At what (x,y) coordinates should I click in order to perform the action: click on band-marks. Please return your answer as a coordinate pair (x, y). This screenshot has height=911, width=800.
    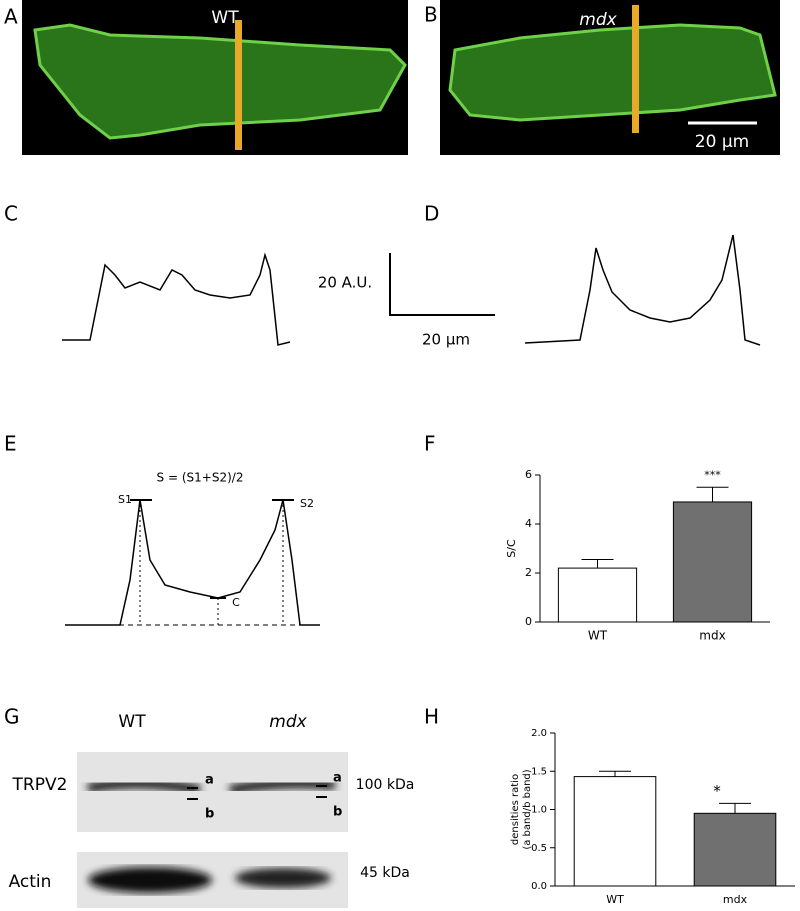
    Looking at the image, I should click on (257, 792).